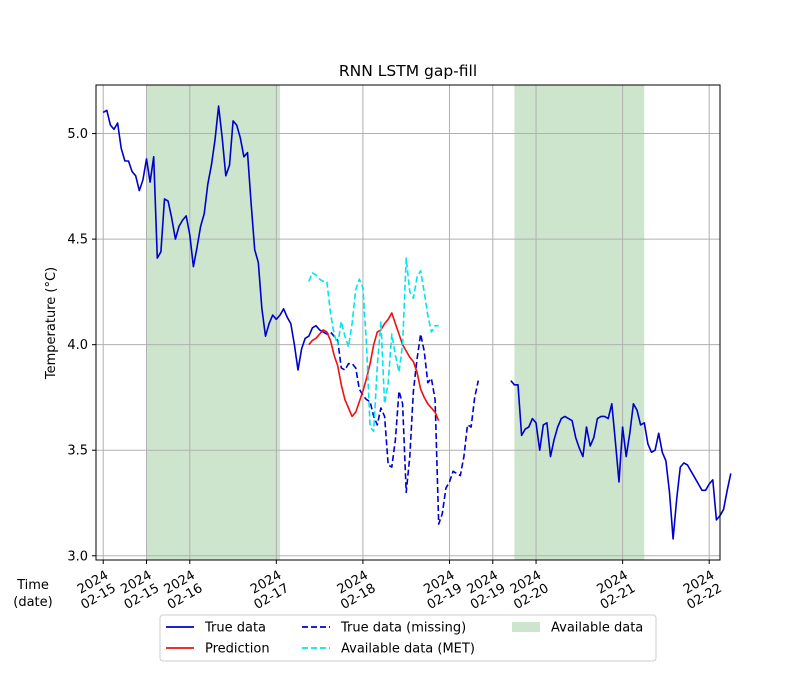 The image size is (800, 700). Describe the element at coordinates (441, 590) in the screenshot. I see `x-tick-label-6: 202402-19` at that location.